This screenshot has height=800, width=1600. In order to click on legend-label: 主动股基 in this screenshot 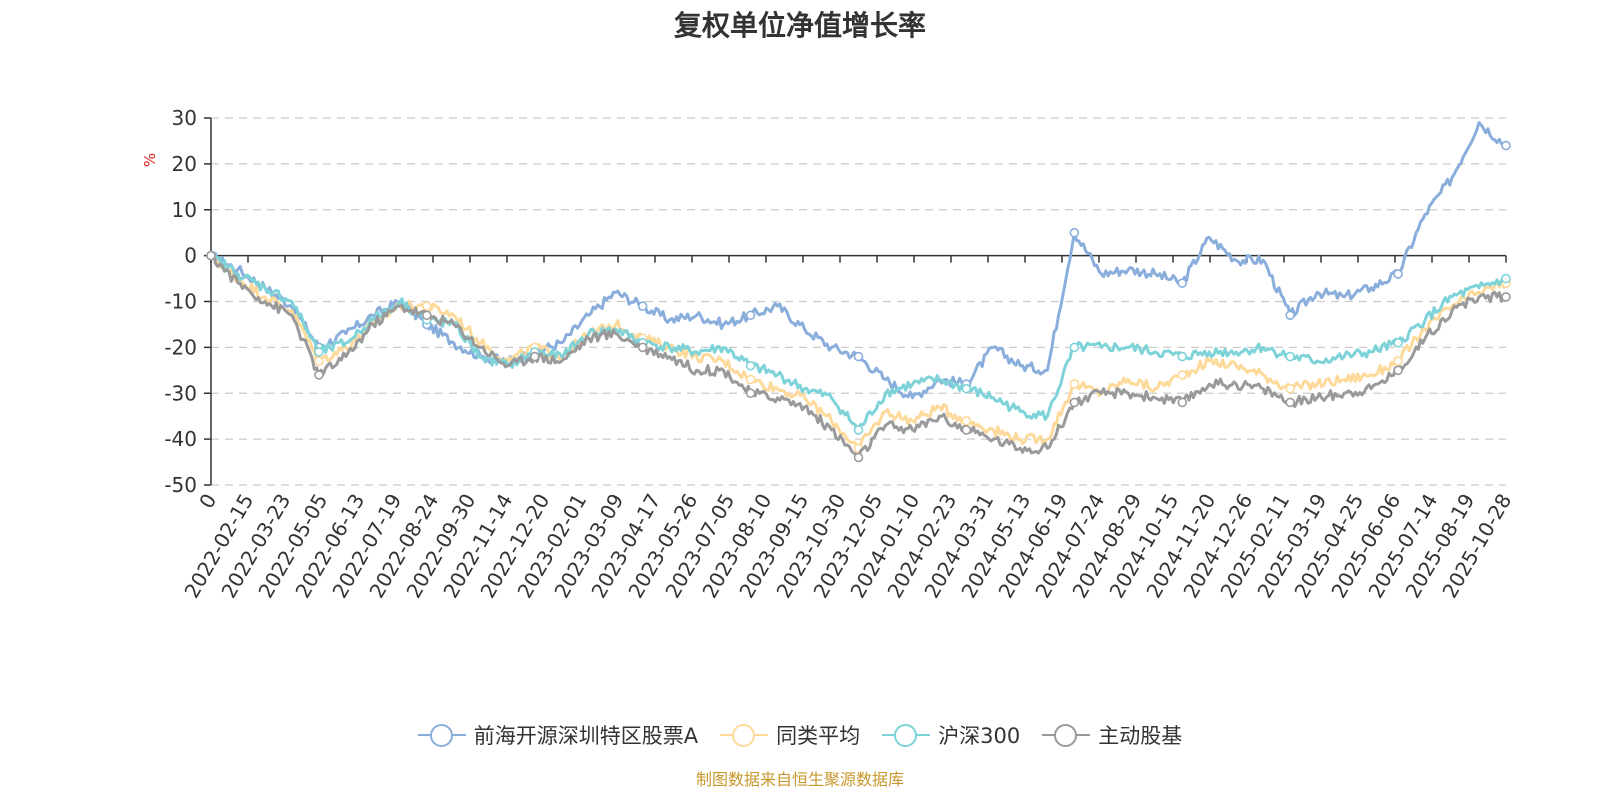, I will do `click(1140, 736)`.